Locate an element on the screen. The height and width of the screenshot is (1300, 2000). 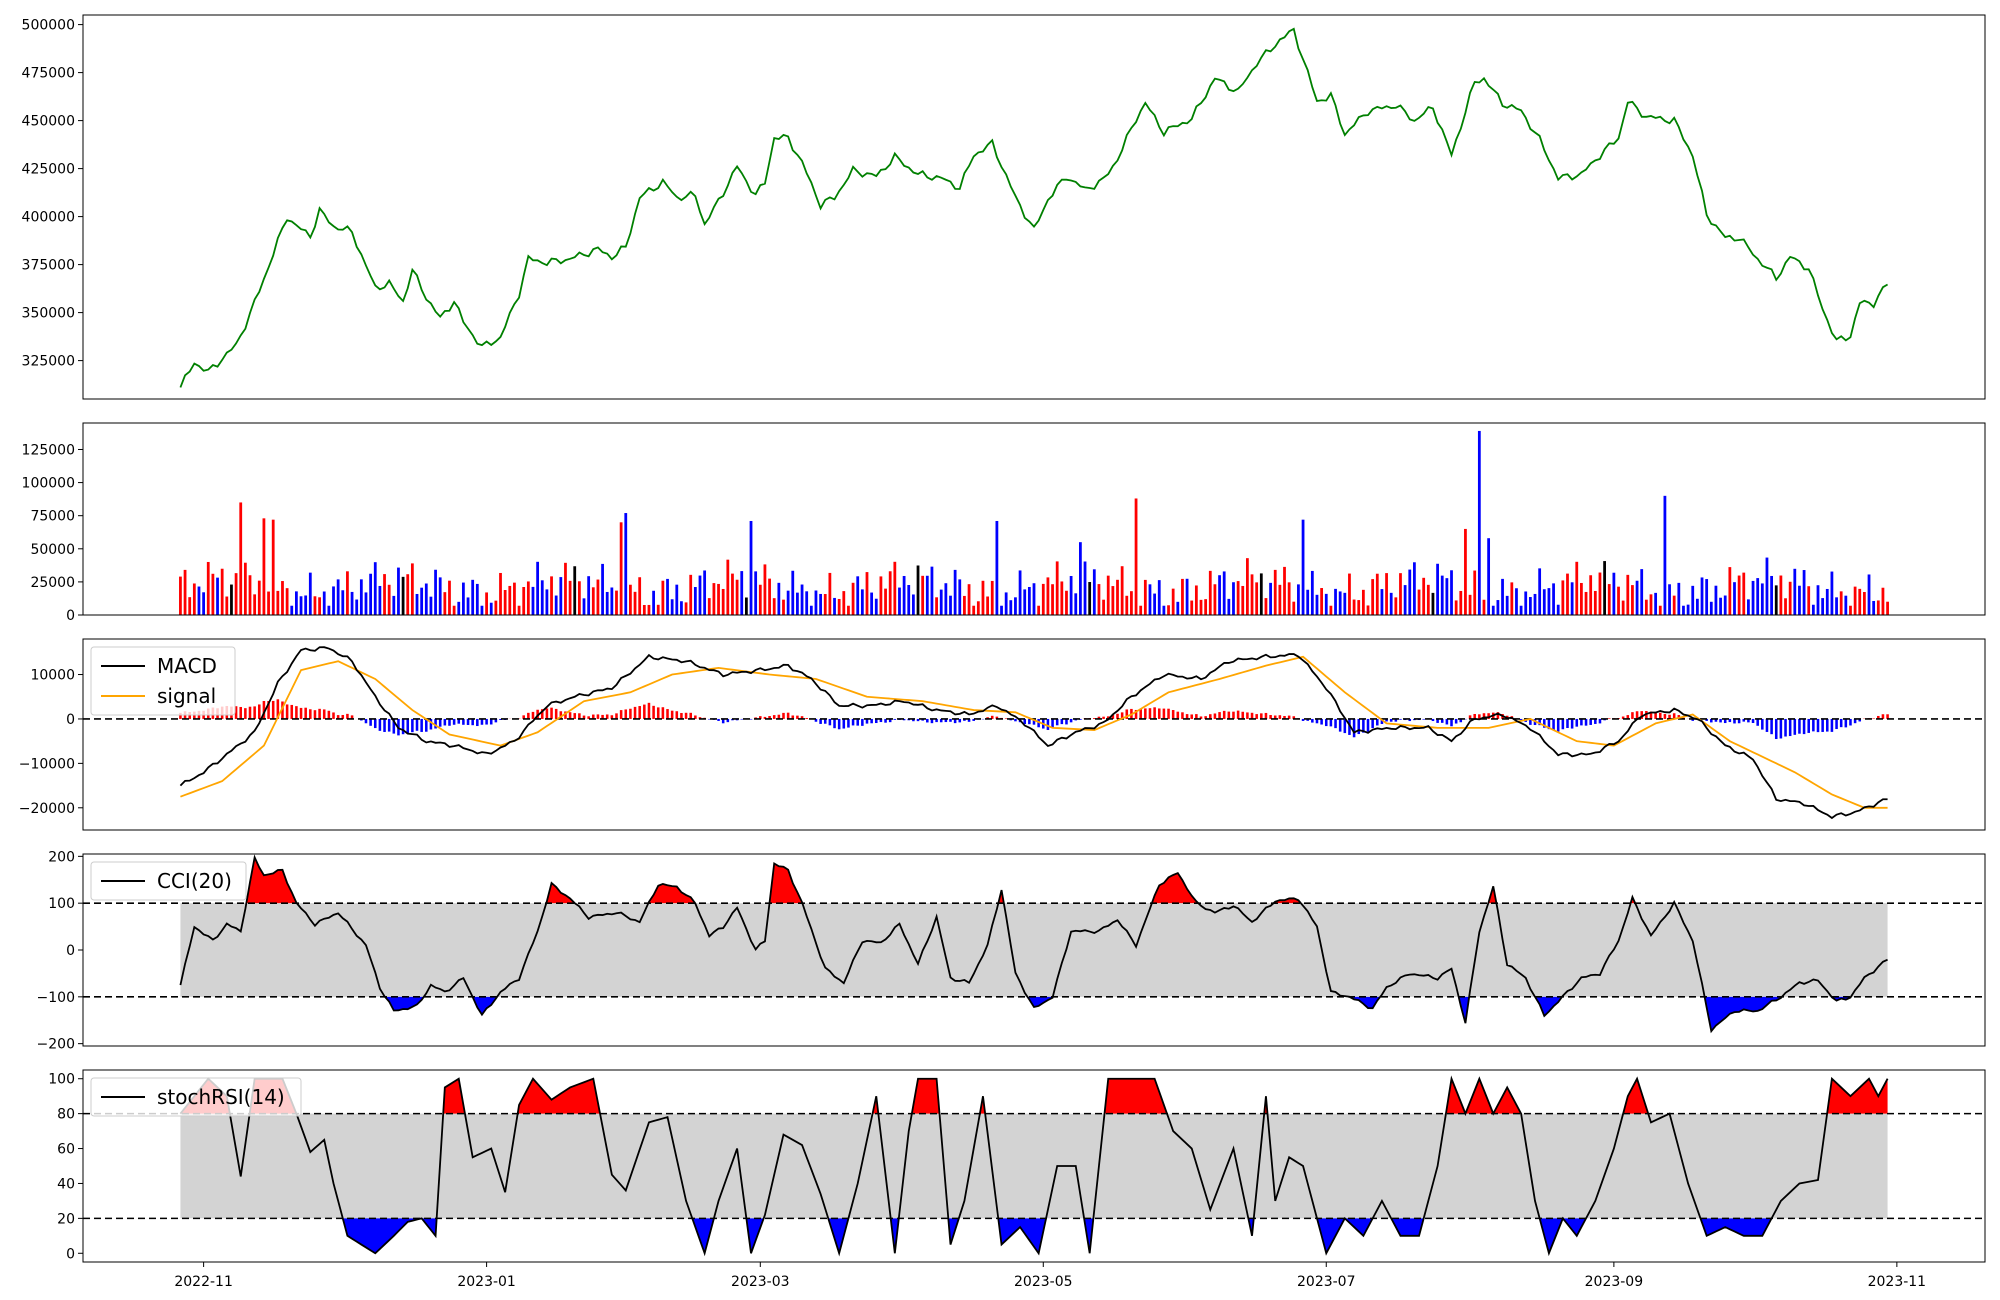
axes-frame is located at coordinates (1034, 1166).